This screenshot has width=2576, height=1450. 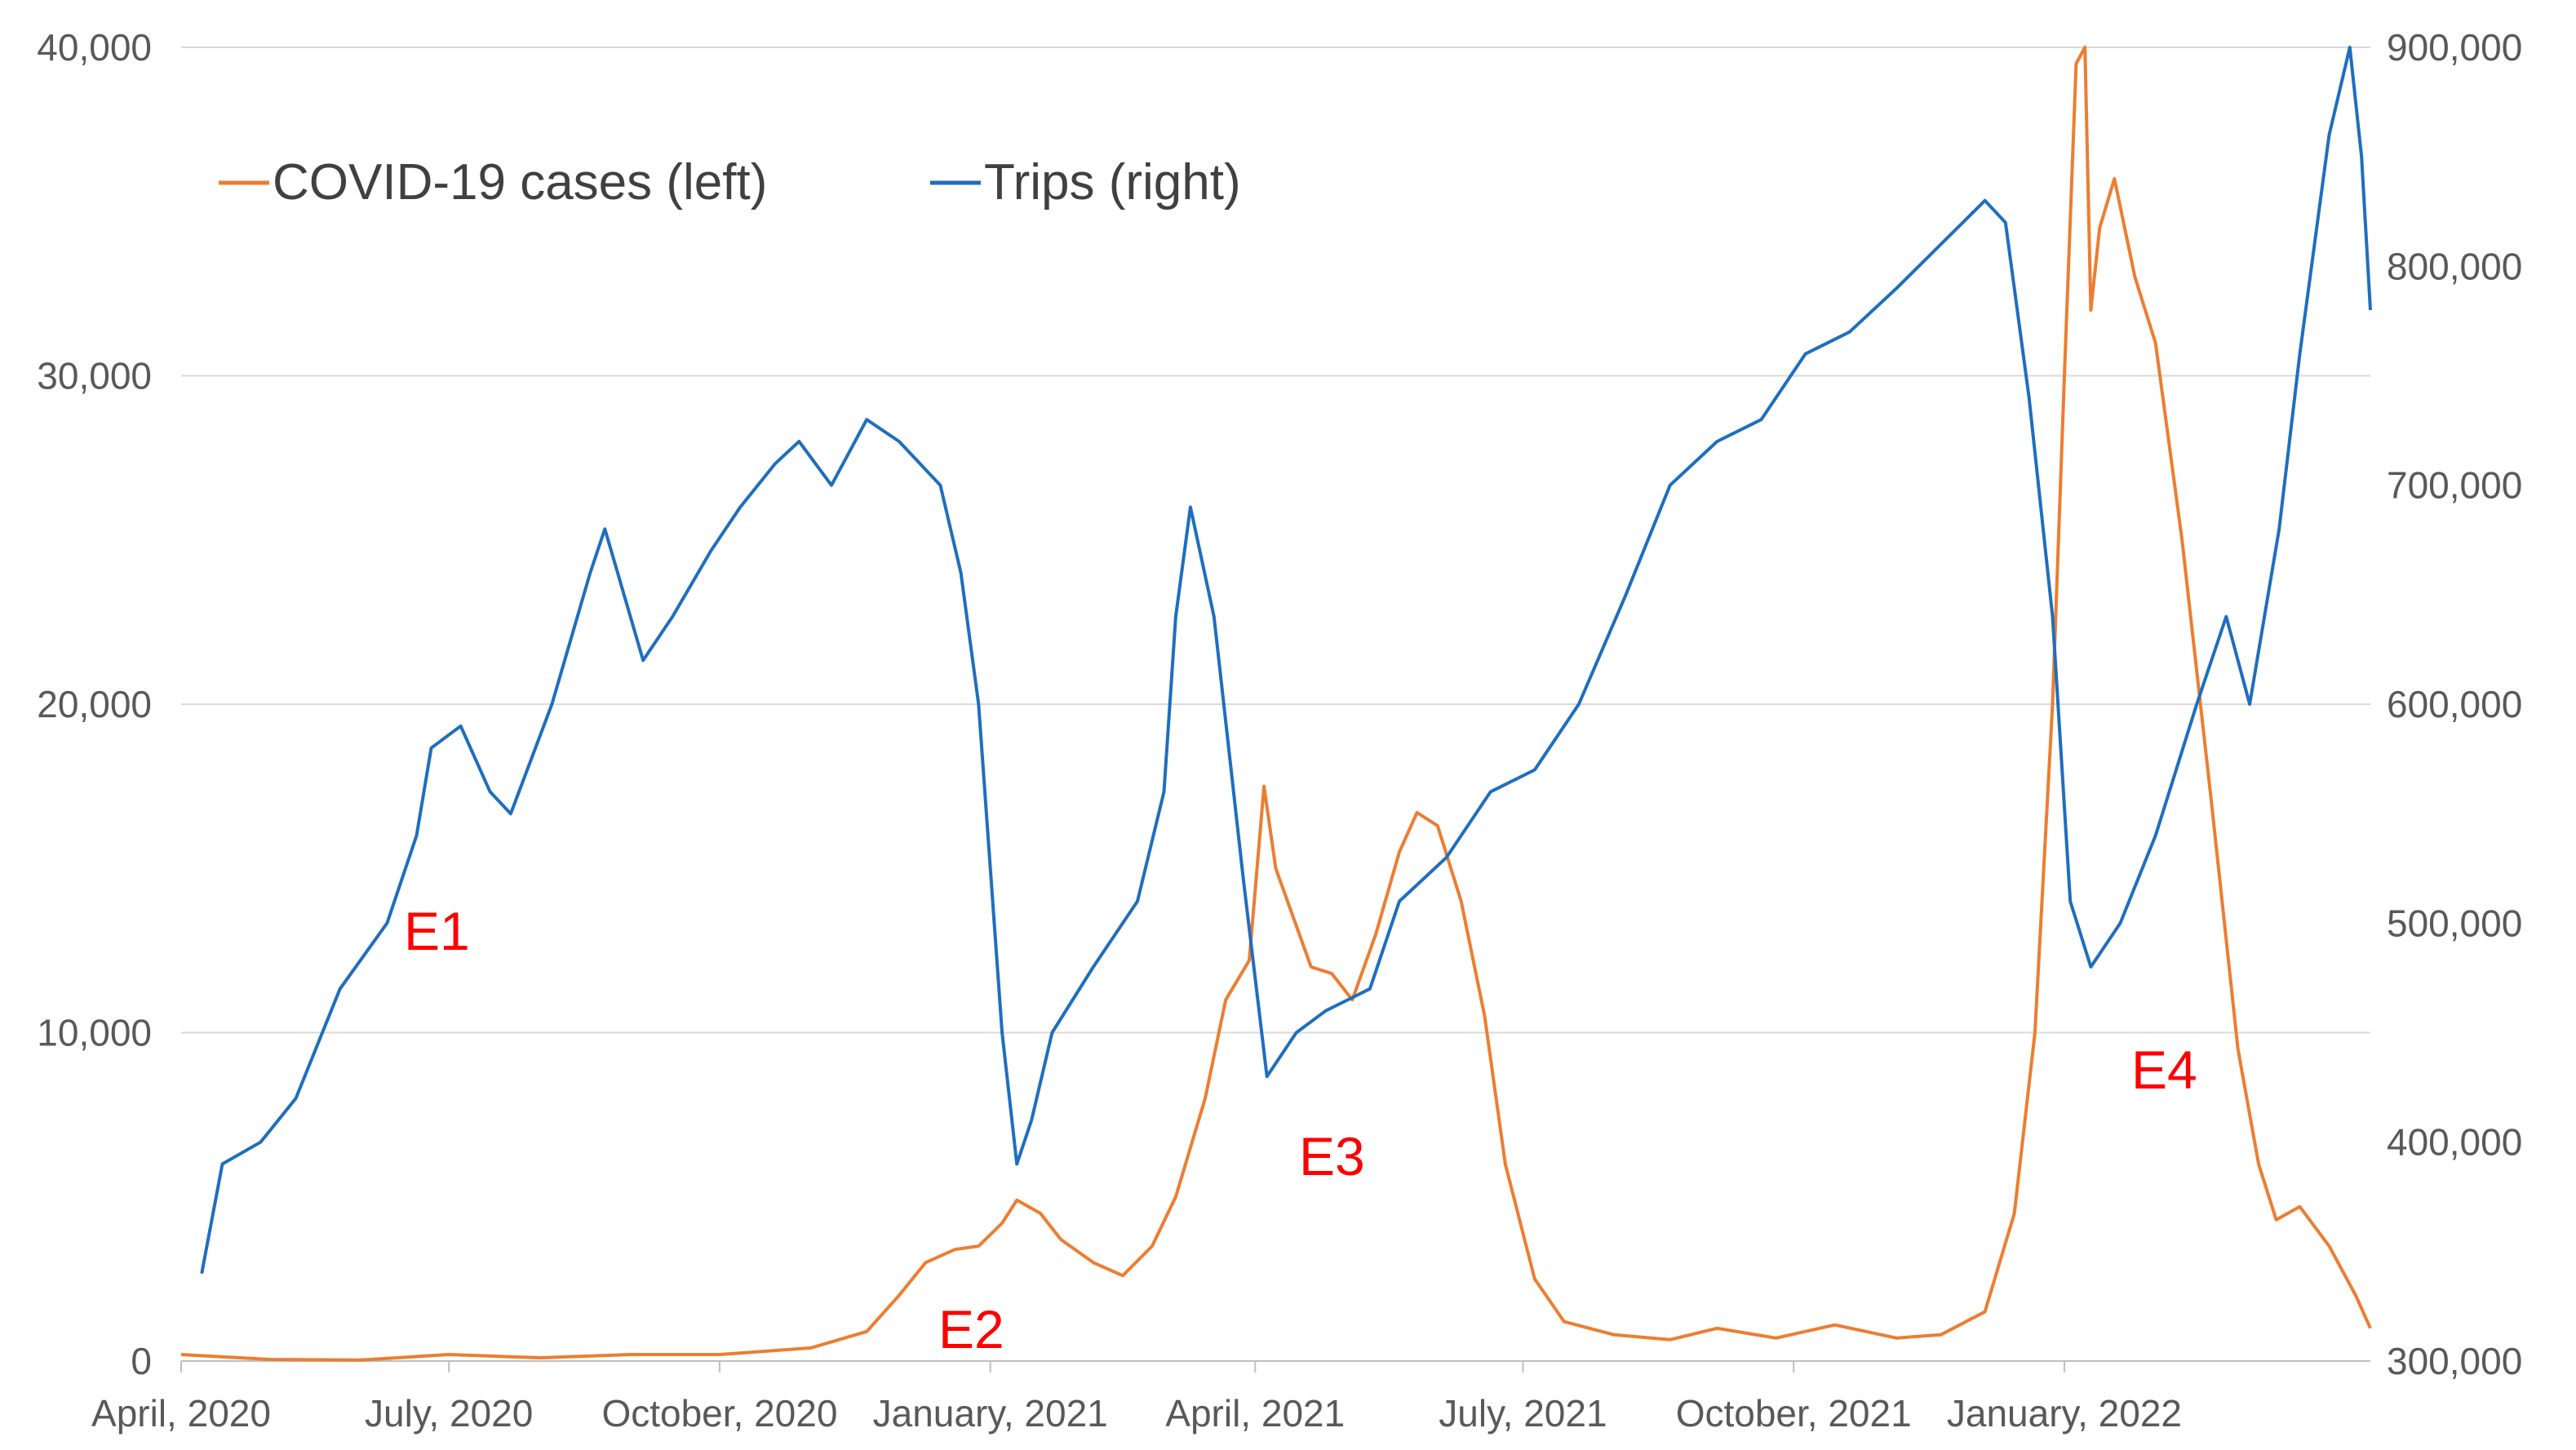 What do you see at coordinates (1255, 1413) in the screenshot?
I see `x-tick-label: April, 2021` at bounding box center [1255, 1413].